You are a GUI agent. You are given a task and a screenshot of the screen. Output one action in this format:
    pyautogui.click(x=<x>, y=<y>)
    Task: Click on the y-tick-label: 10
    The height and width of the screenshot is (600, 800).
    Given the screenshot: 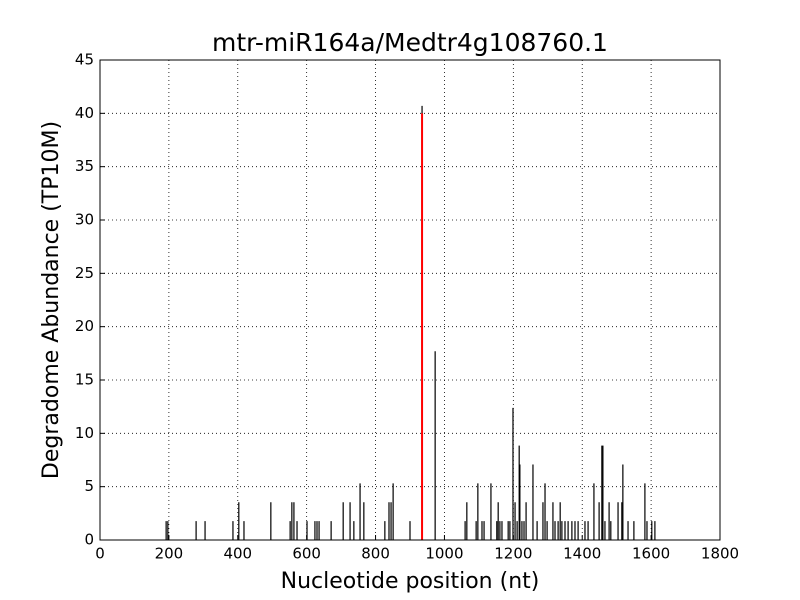 What is the action you would take?
    pyautogui.click(x=84, y=433)
    